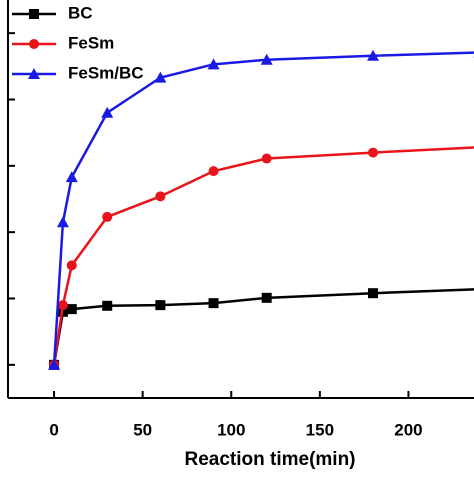 The image size is (474, 479). I want to click on x-tick-label: 200, so click(408, 429).